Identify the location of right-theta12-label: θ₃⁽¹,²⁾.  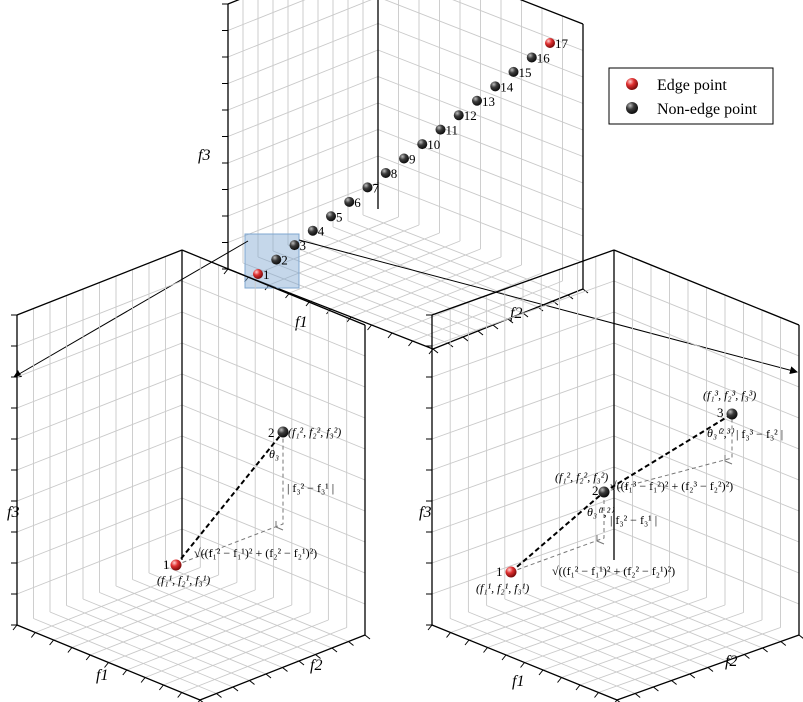
(600, 512).